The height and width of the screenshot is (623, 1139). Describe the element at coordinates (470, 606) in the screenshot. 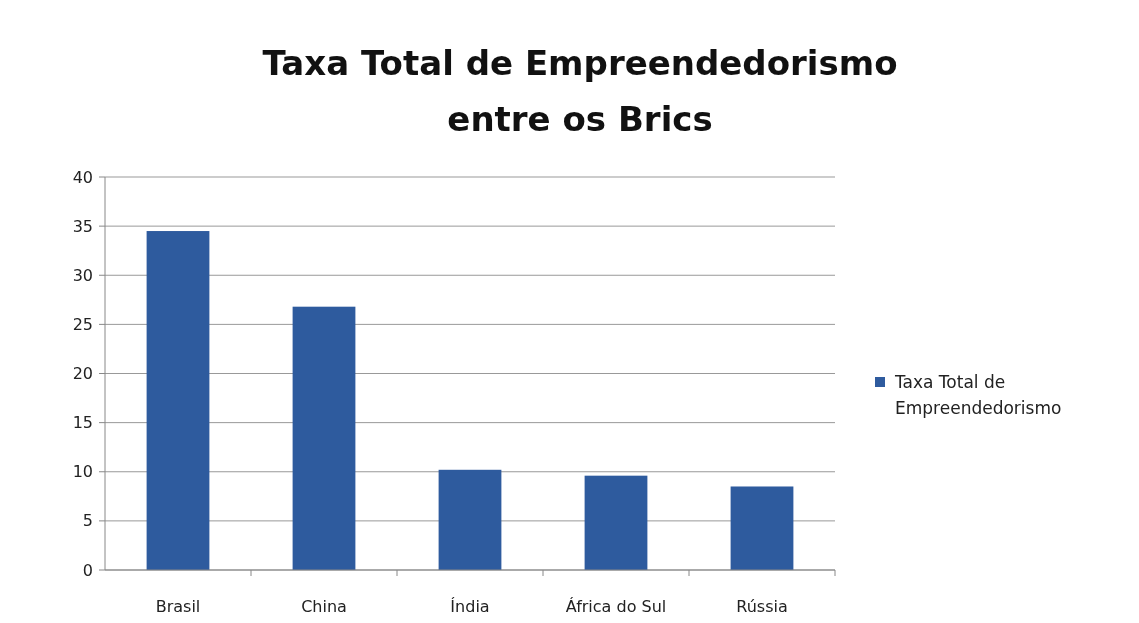

I see `x-tick-label: Índia` at that location.